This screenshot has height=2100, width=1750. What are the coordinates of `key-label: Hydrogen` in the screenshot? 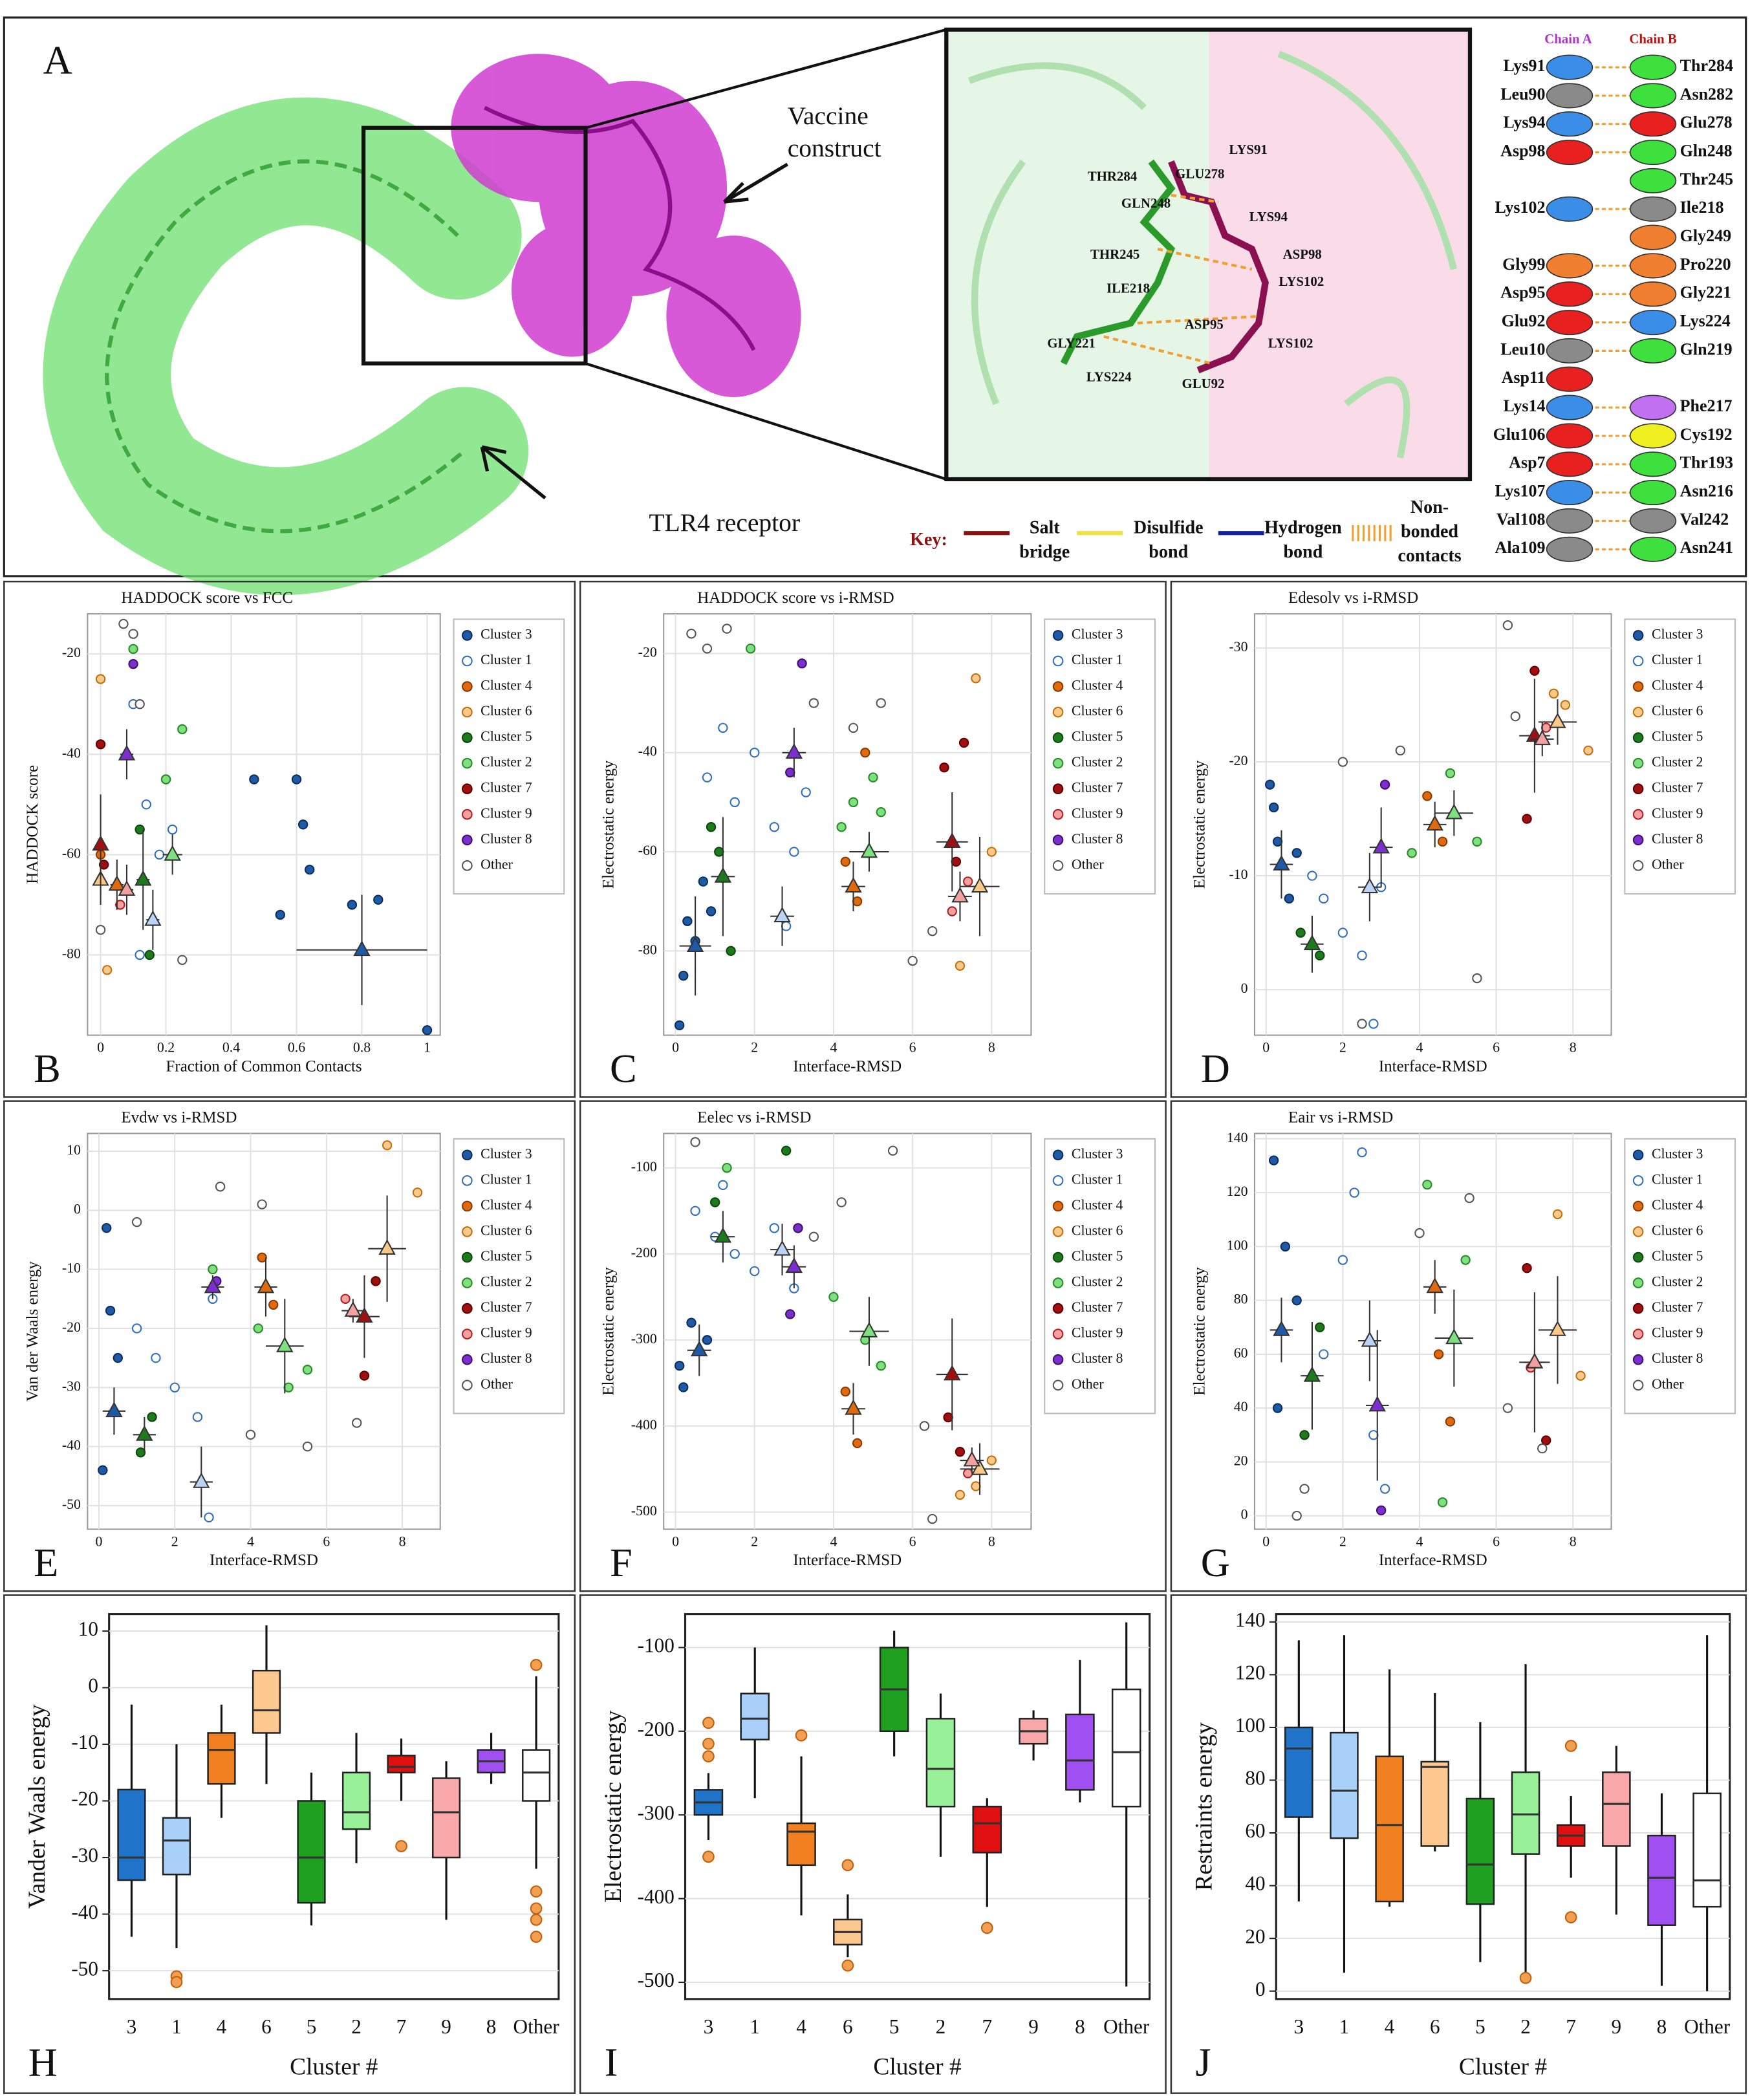 It's located at (1303, 527).